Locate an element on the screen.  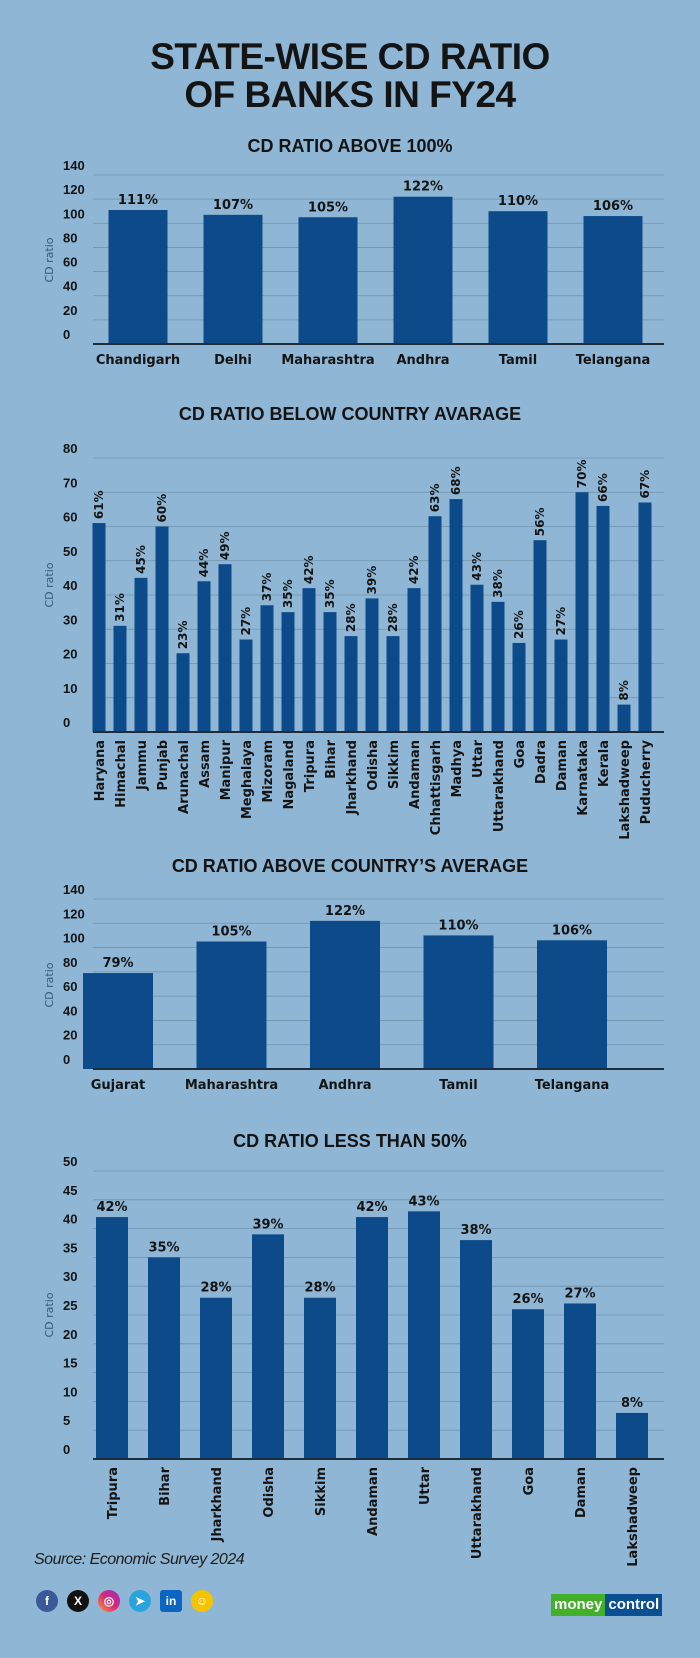
bar-arunachal is located at coordinates (183, 692).